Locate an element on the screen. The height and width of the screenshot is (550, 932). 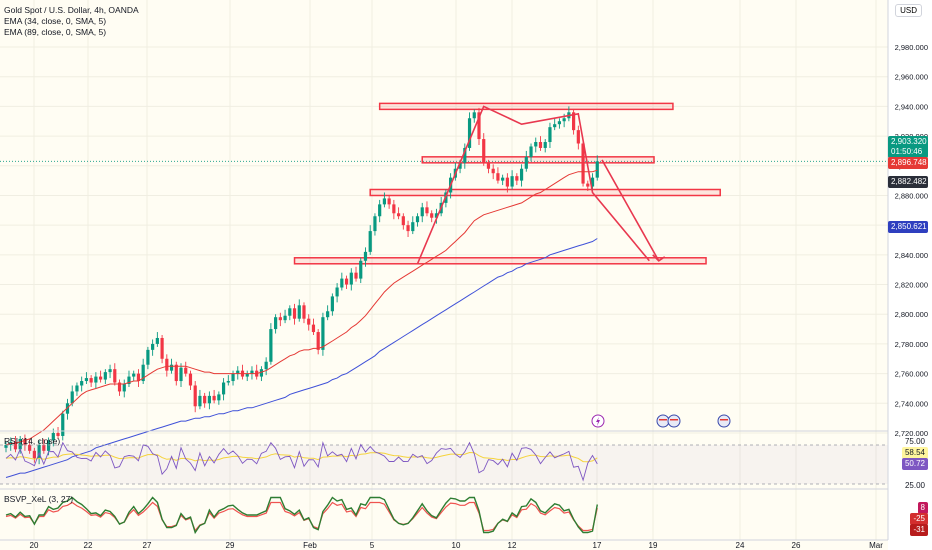
price-tick-label: 2,960.000 is located at coordinates (911, 77).